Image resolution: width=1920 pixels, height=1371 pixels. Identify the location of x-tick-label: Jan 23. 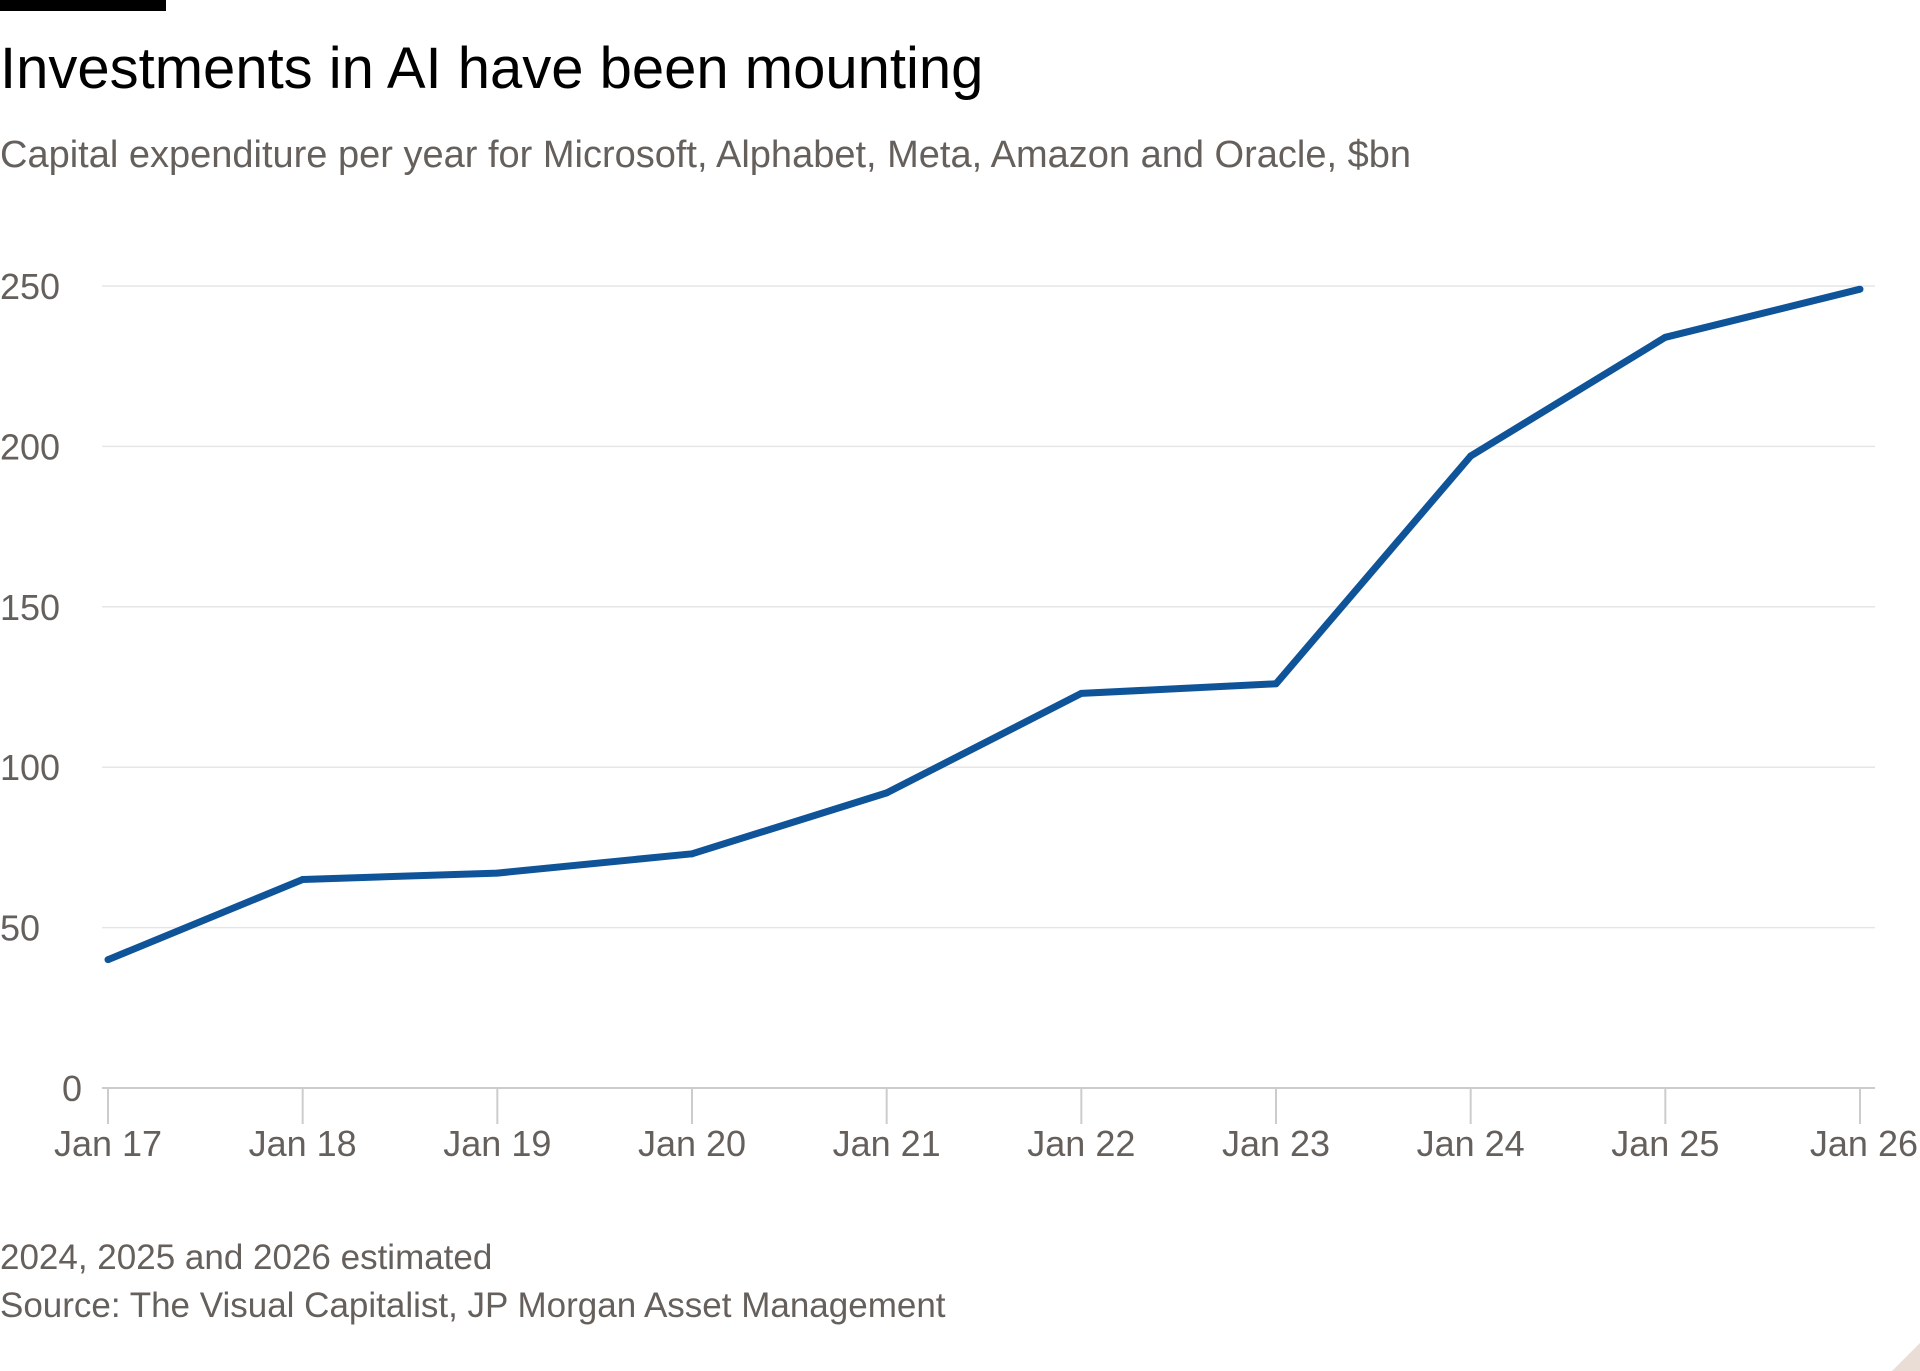
(1276, 1143).